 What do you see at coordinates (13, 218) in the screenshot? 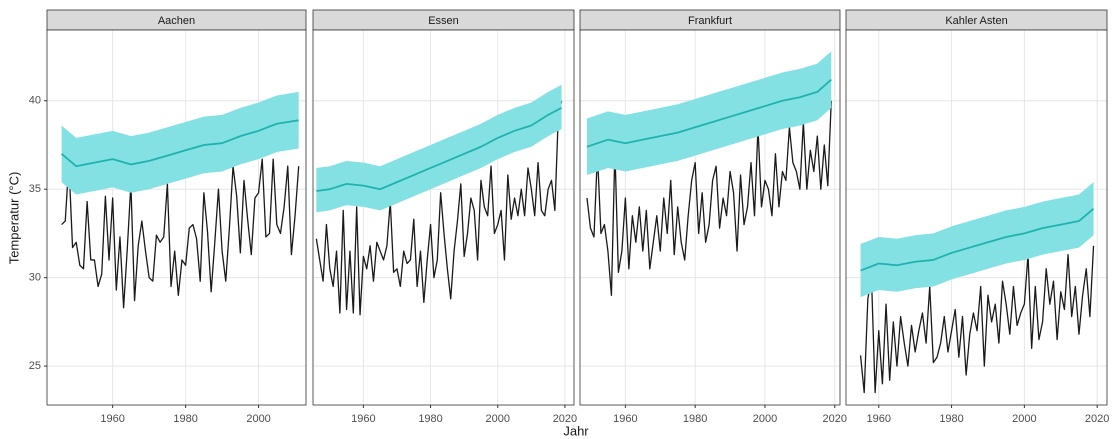
I see `y-axis-title: Temperatur (°C)` at bounding box center [13, 218].